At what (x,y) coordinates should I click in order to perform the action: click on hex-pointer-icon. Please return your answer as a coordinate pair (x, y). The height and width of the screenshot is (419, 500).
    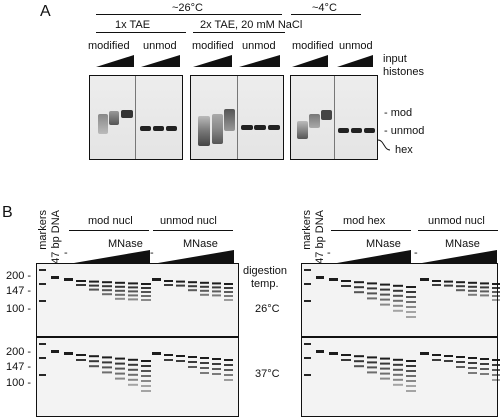
    Looking at the image, I should click on (384, 145).